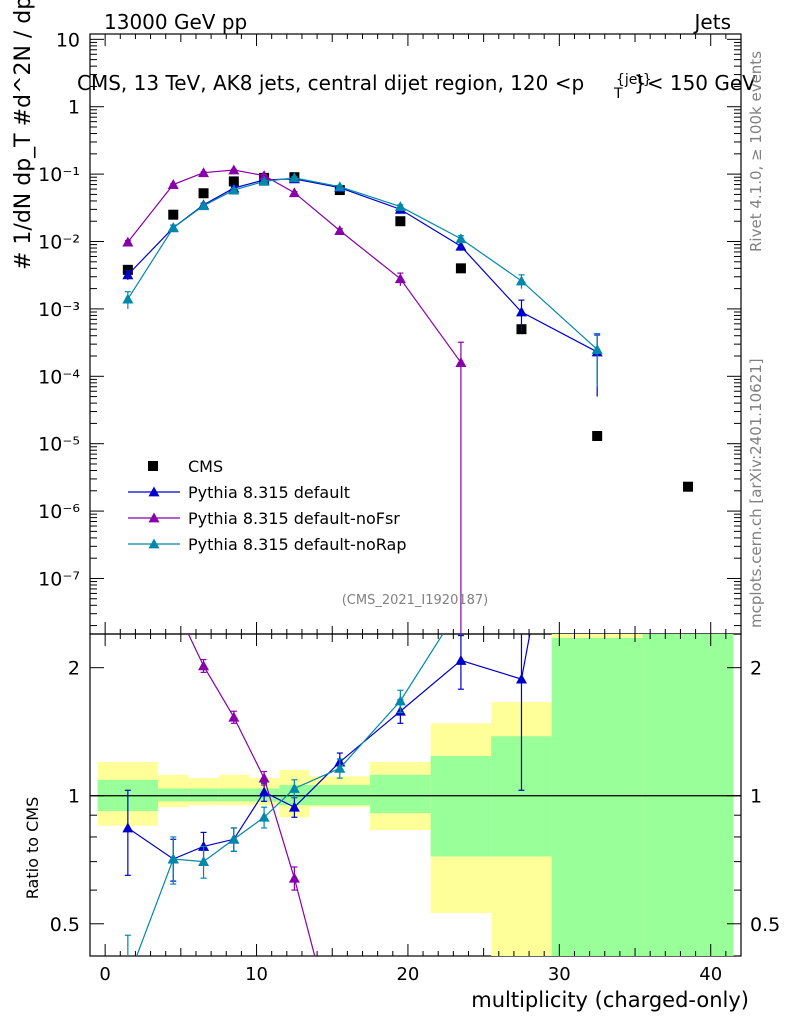 The image size is (786, 1024). I want to click on series-line-noFsr, so click(294, 266).